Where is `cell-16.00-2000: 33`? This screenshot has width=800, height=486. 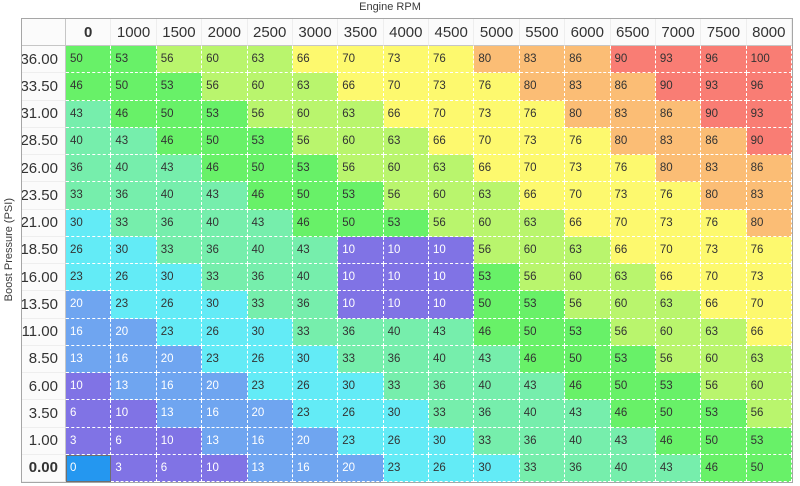
cell-16.00-2000: 33 is located at coordinates (225, 278).